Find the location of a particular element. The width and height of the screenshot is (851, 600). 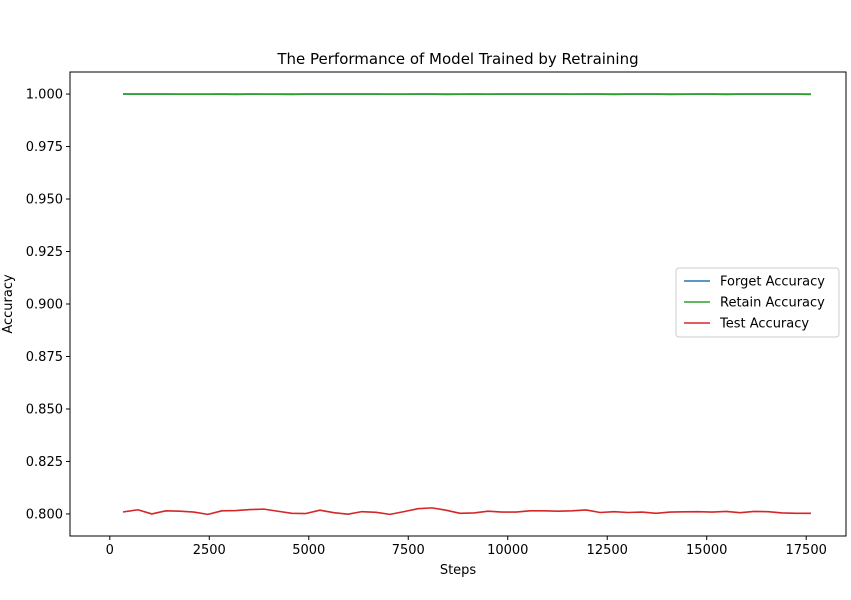

y-tick-label: 0.900 is located at coordinates (44, 305).